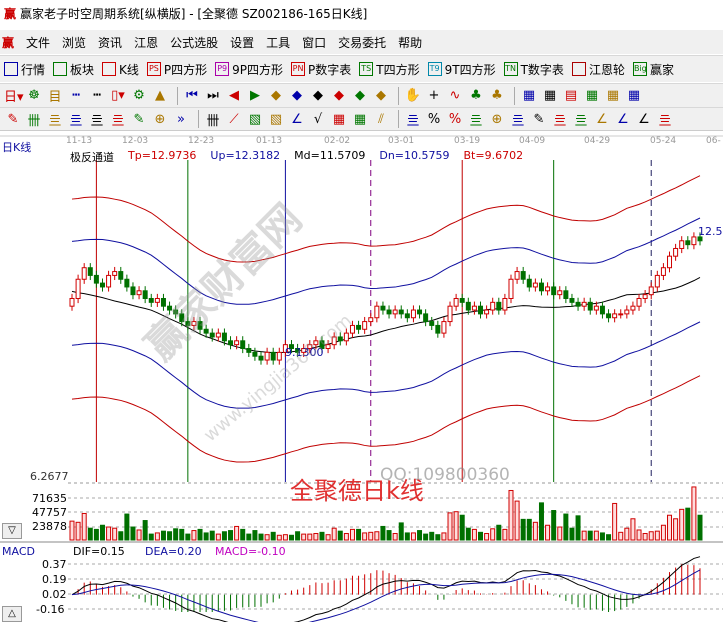  Describe the element at coordinates (529, 95) in the screenshot. I see `tool-icon-24: ▦` at that location.